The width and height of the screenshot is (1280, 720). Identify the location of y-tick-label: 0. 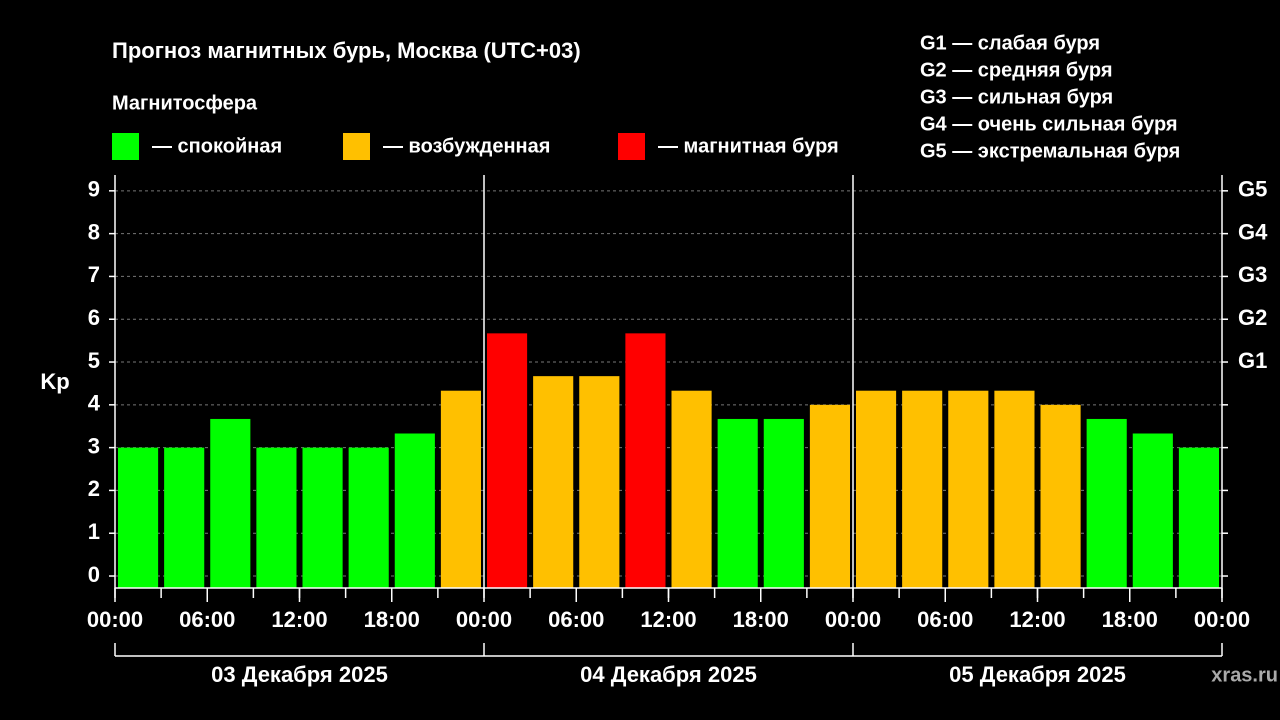
(94, 574).